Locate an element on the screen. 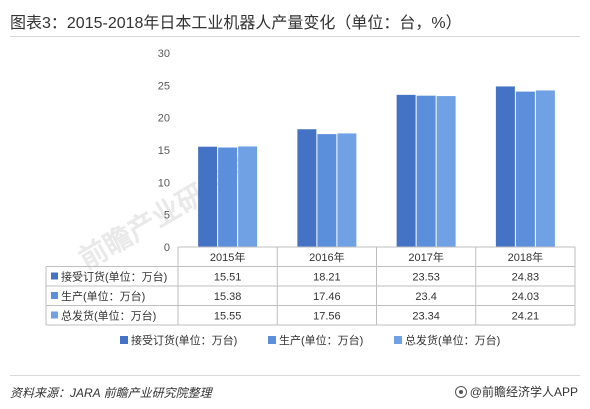 The image size is (590, 409). x-tick-label: 2018年 is located at coordinates (525, 257).